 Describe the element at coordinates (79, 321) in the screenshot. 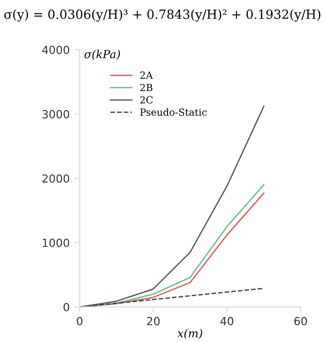

I see `x-tick-label: 0` at that location.